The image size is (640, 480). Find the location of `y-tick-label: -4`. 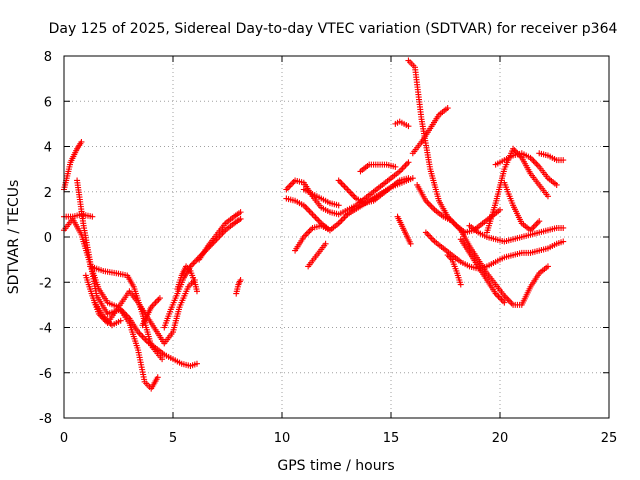

y-tick-label: -4 is located at coordinates (45, 329).